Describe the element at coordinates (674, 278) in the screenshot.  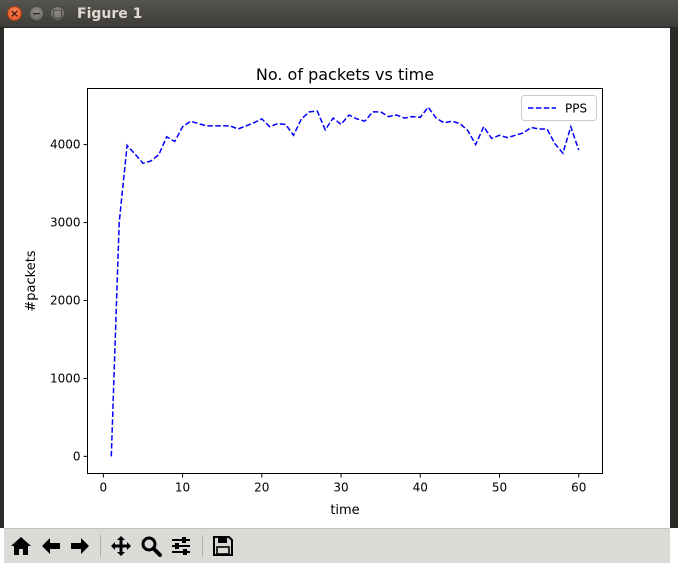
I see `window-border-right` at that location.